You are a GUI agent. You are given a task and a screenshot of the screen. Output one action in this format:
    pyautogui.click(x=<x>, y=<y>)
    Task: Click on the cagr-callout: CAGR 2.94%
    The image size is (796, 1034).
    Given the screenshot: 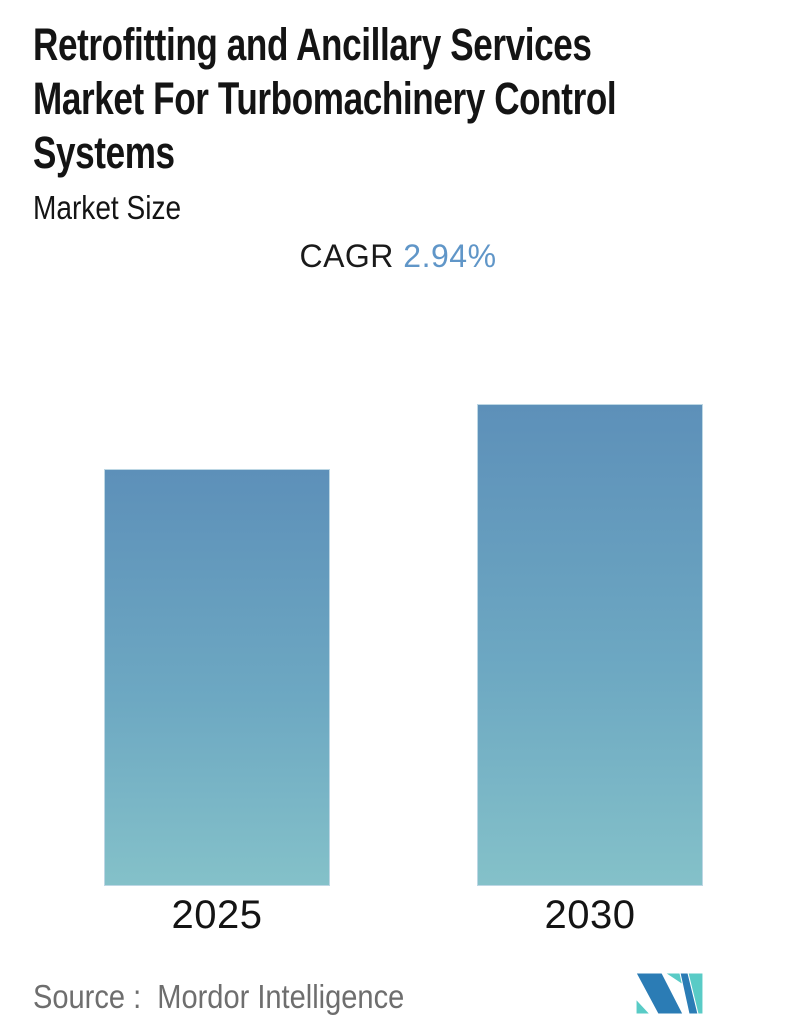 What is the action you would take?
    pyautogui.click(x=398, y=256)
    